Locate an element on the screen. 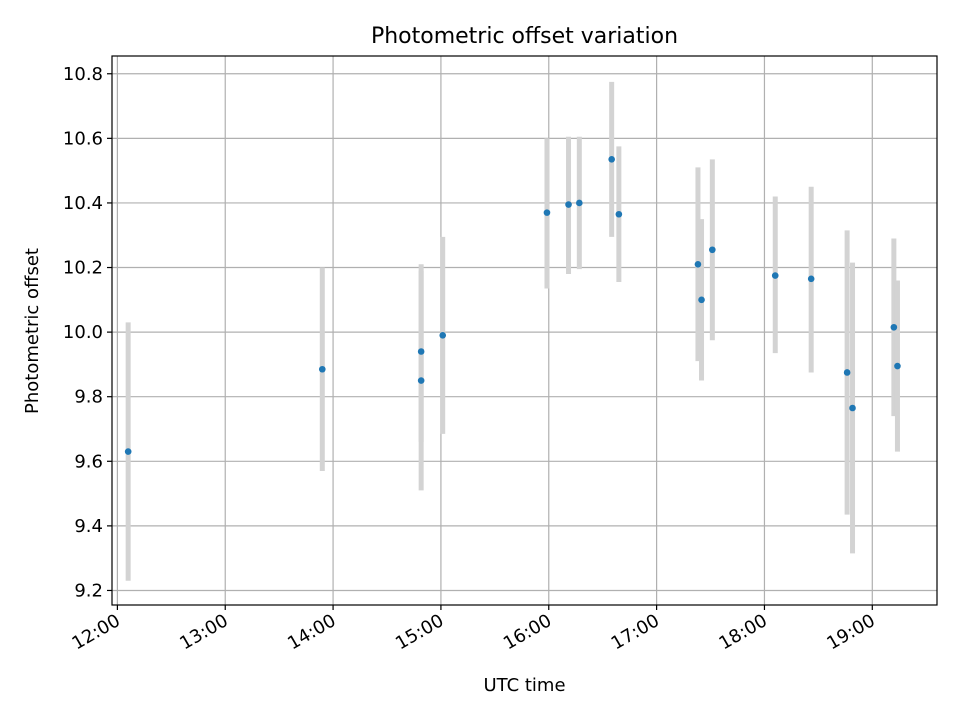 The image size is (960, 720). x-tick-label: 13:00 is located at coordinates (203, 632).